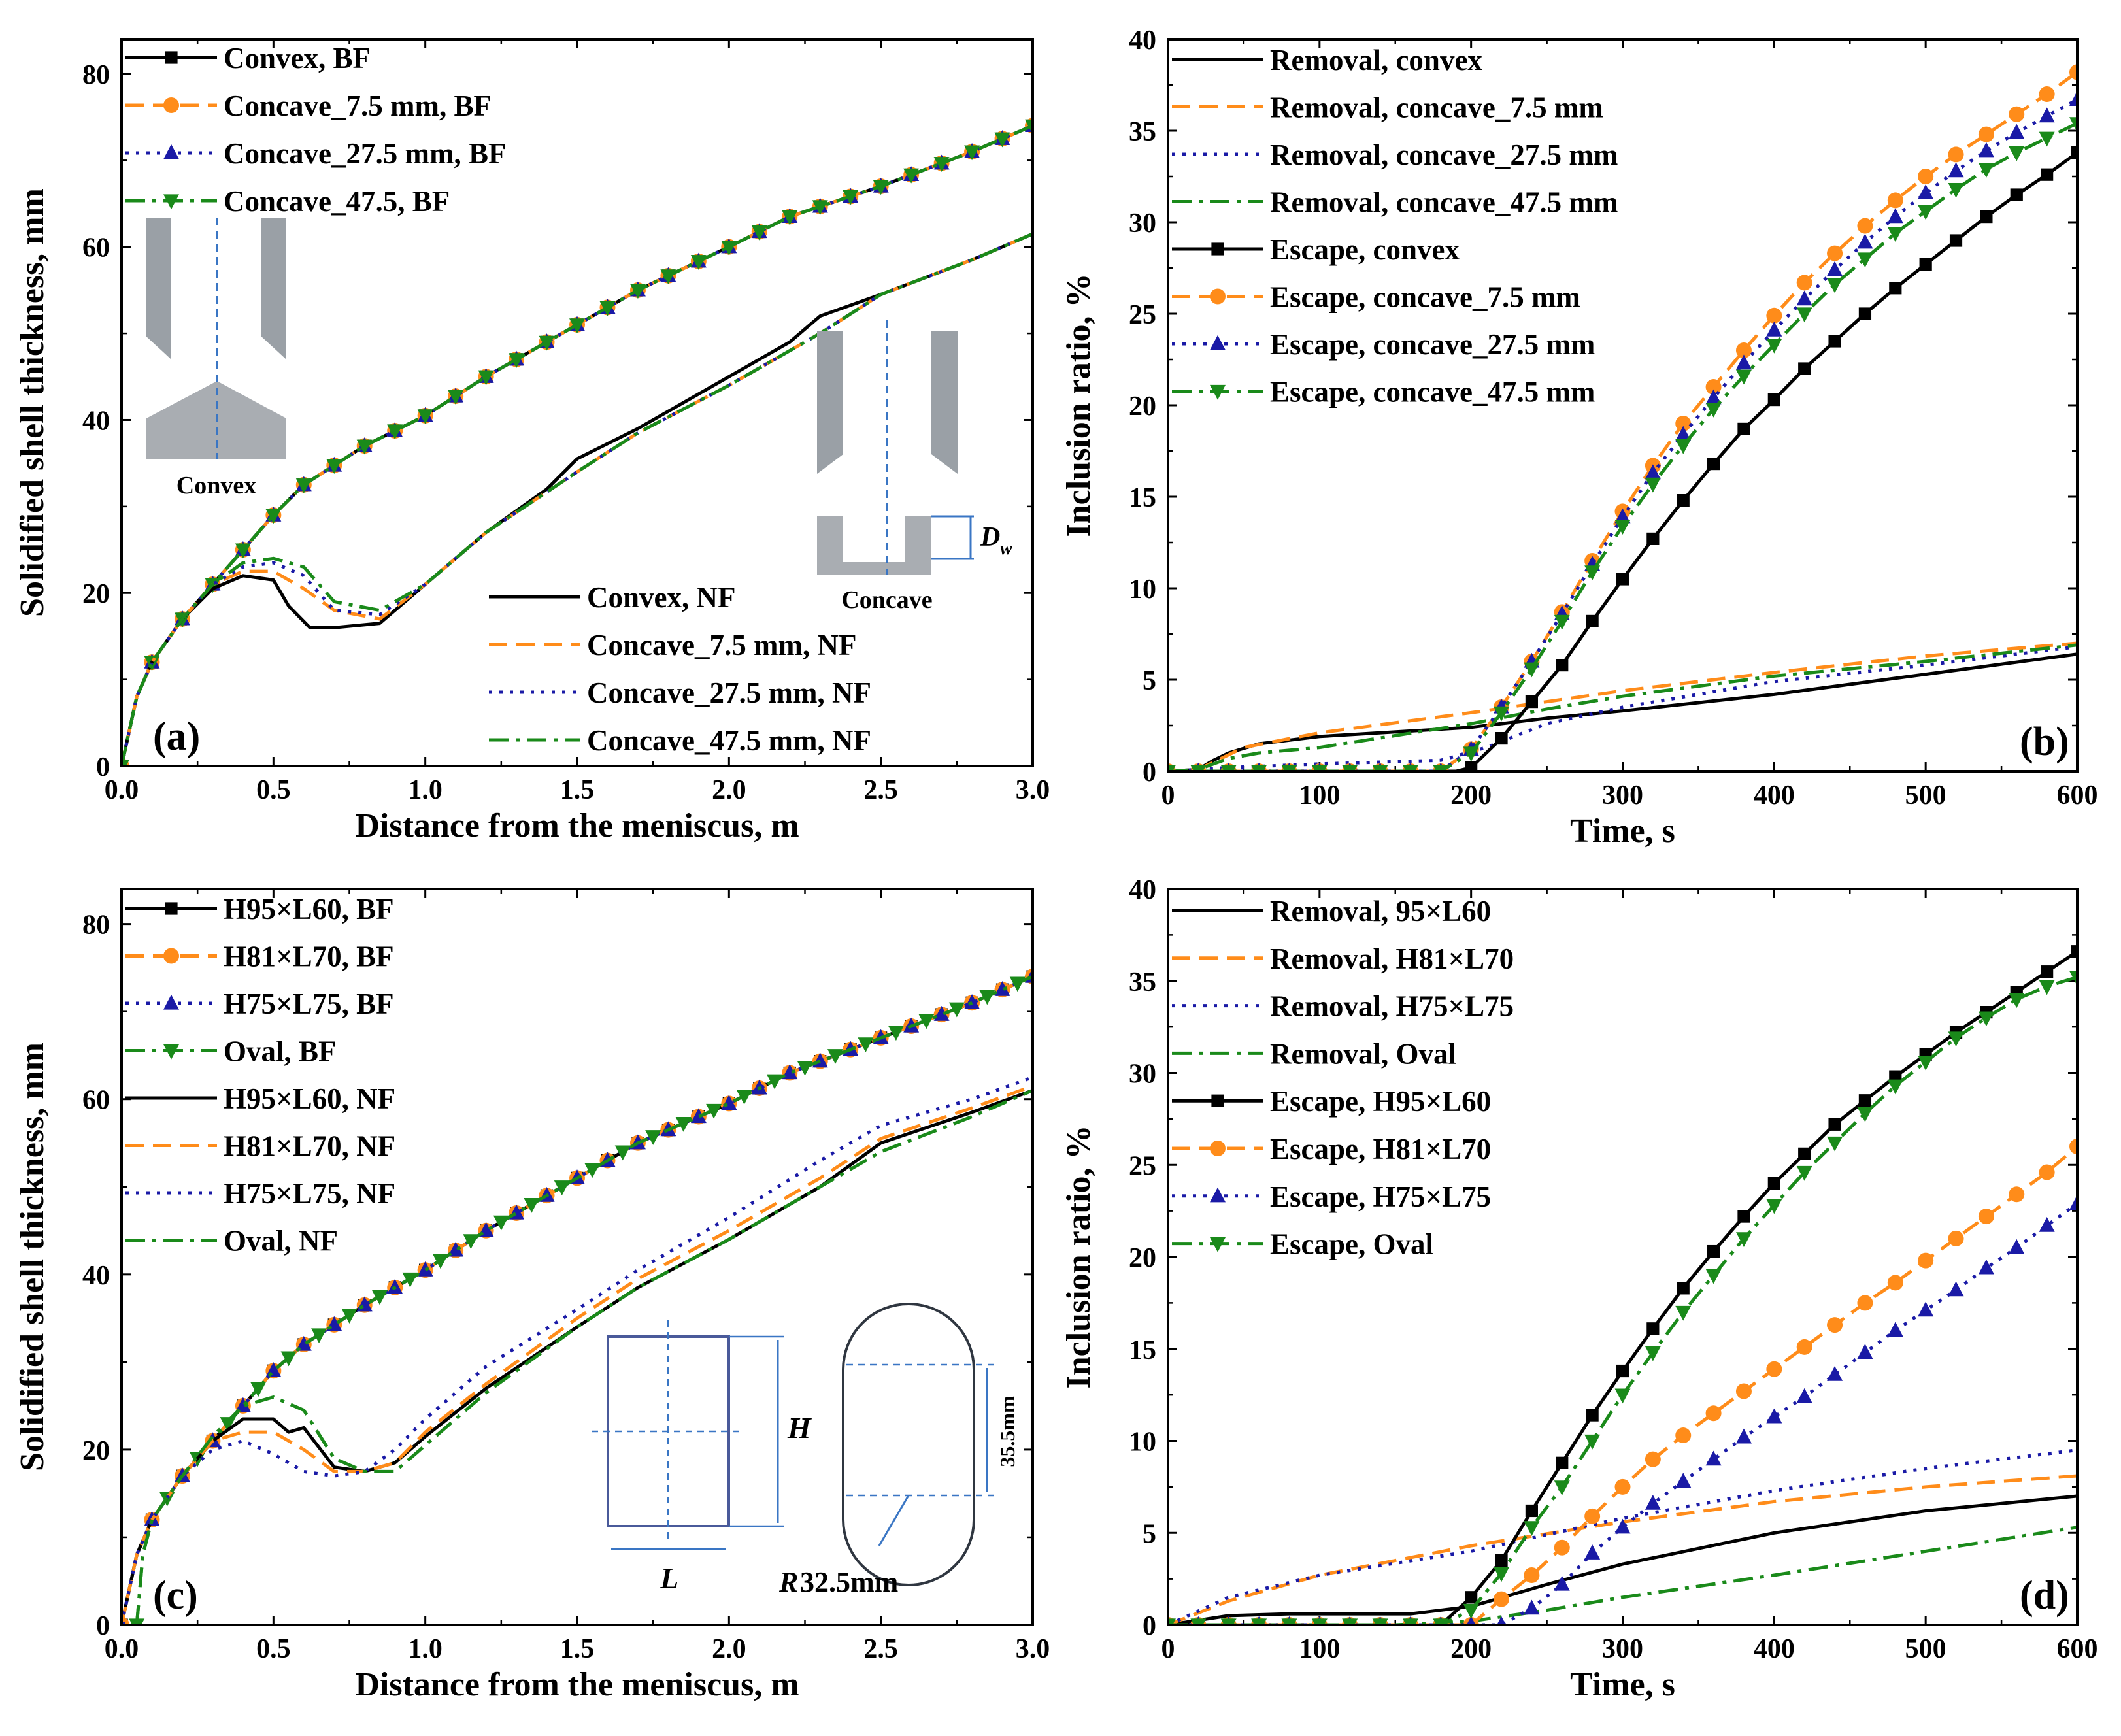 The height and width of the screenshot is (1736, 2121). I want to click on legend-label: Escape, H75×L75, so click(1380, 1196).